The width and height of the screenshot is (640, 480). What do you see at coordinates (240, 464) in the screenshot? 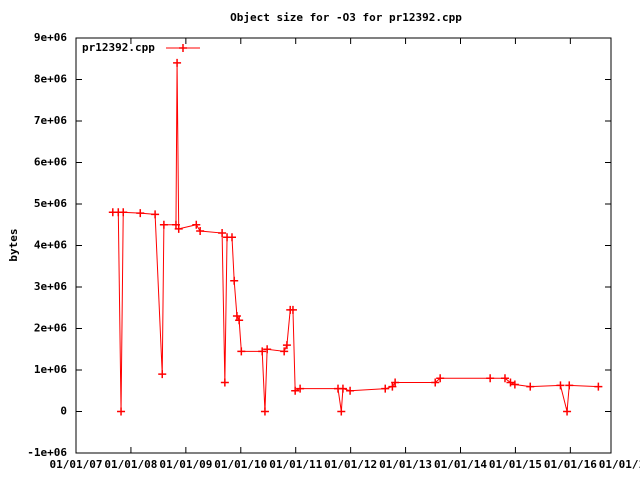
I see `x-tick-label: 01/01/10` at bounding box center [240, 464].